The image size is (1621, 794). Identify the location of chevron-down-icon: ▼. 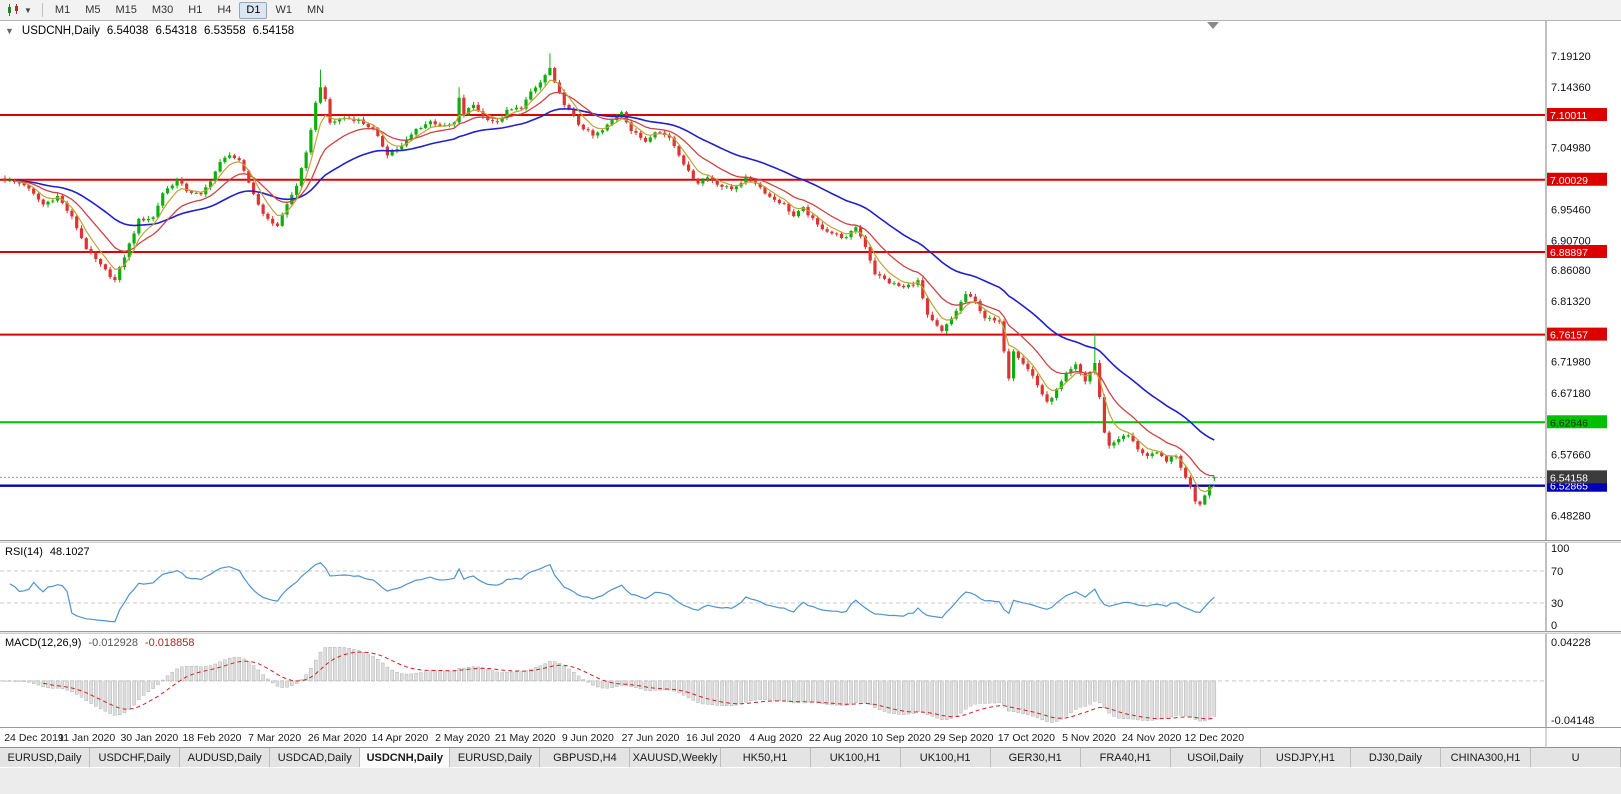
(28, 10).